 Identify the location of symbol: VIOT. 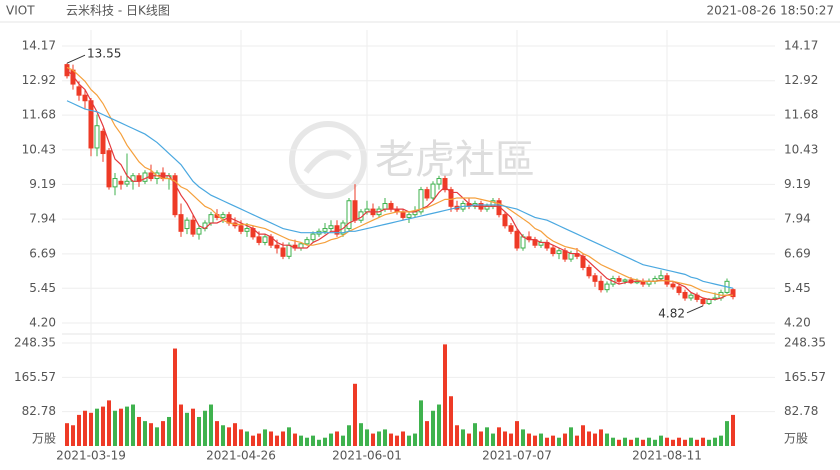
(20, 11).